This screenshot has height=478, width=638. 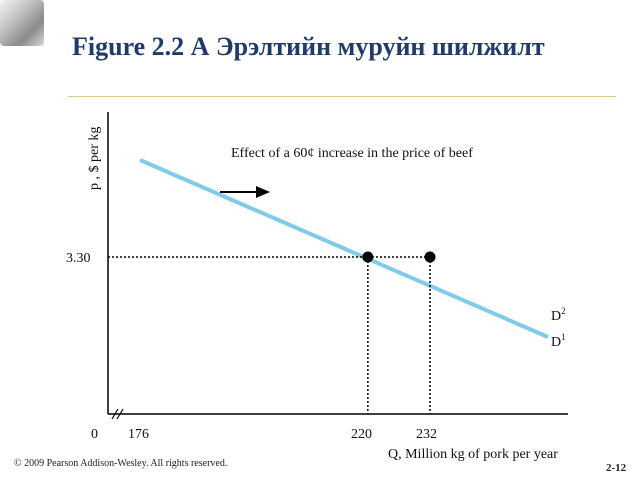 What do you see at coordinates (308, 46) in the screenshot?
I see `slide-title: Figure 2.2 А Эрэлтийн муруйн шилжилт` at bounding box center [308, 46].